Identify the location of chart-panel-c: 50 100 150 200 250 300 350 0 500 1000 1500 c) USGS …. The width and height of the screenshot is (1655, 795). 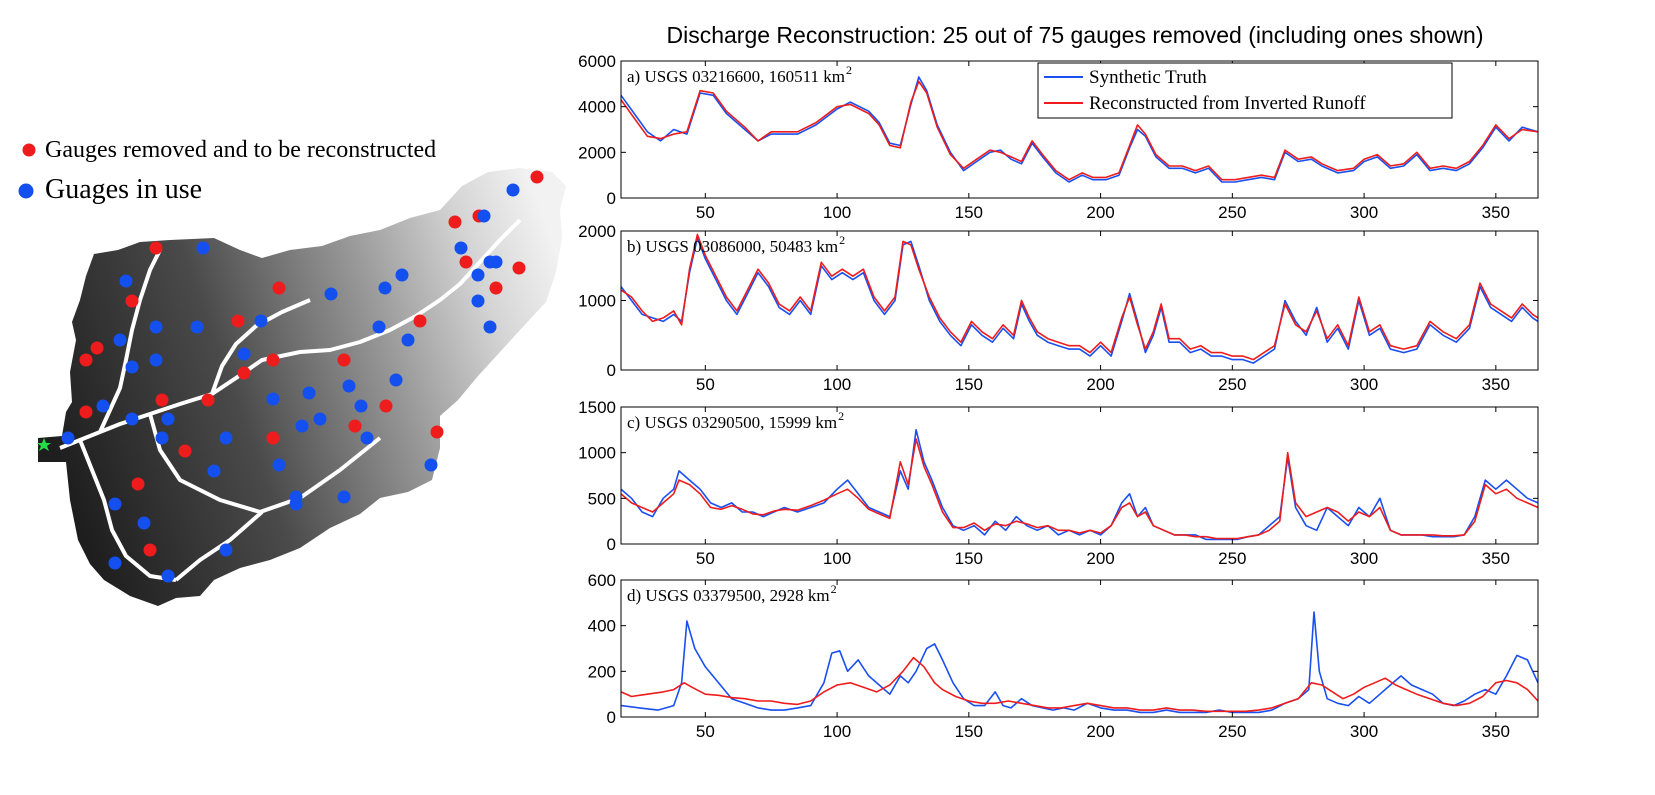
(1058, 483).